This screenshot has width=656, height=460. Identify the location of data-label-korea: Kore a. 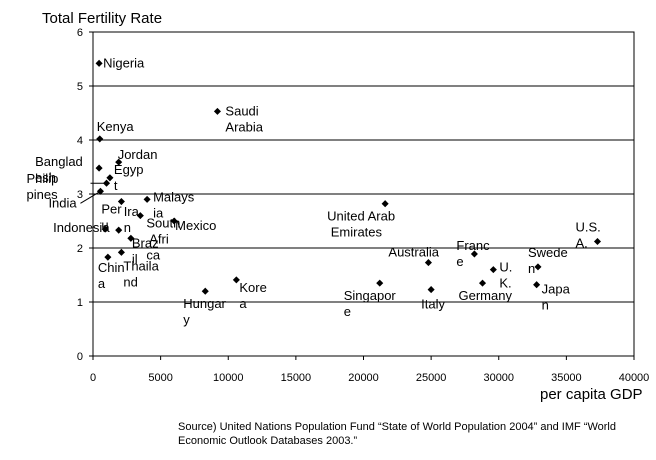
(252, 295).